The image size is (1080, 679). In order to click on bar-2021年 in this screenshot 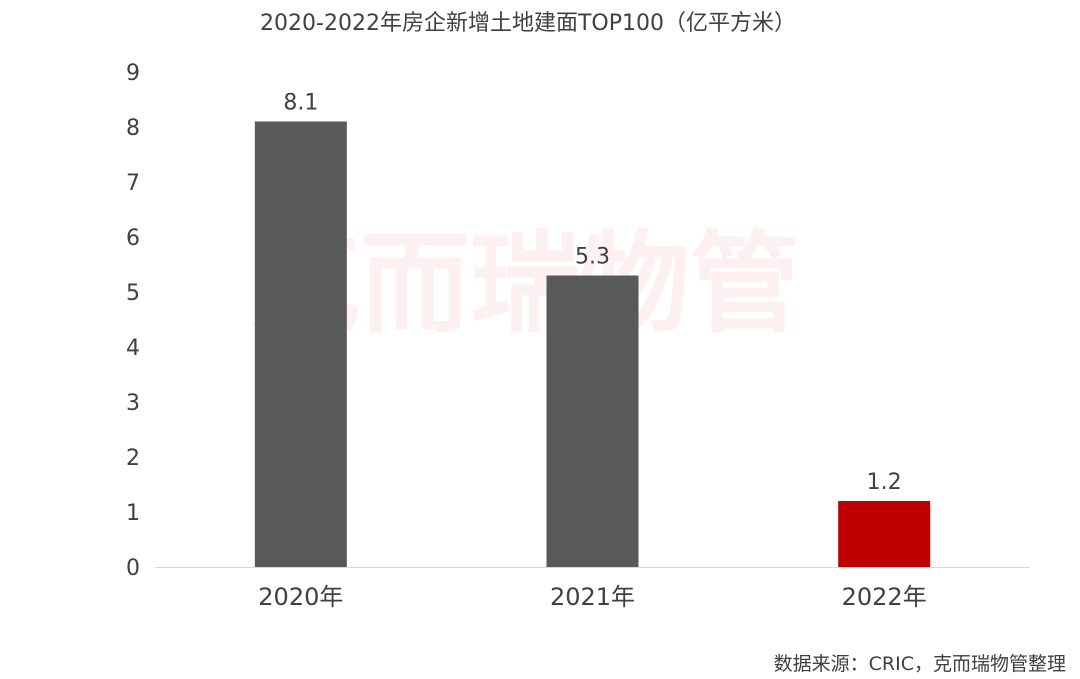, I will do `click(592, 421)`.